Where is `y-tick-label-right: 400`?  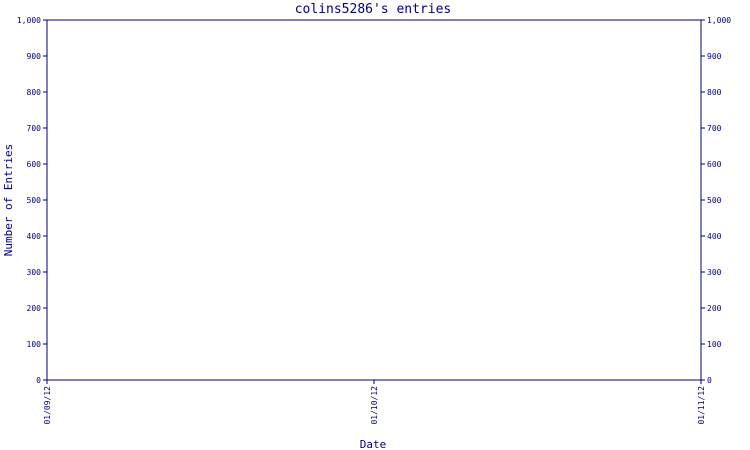 y-tick-label-right: 400 is located at coordinates (714, 236).